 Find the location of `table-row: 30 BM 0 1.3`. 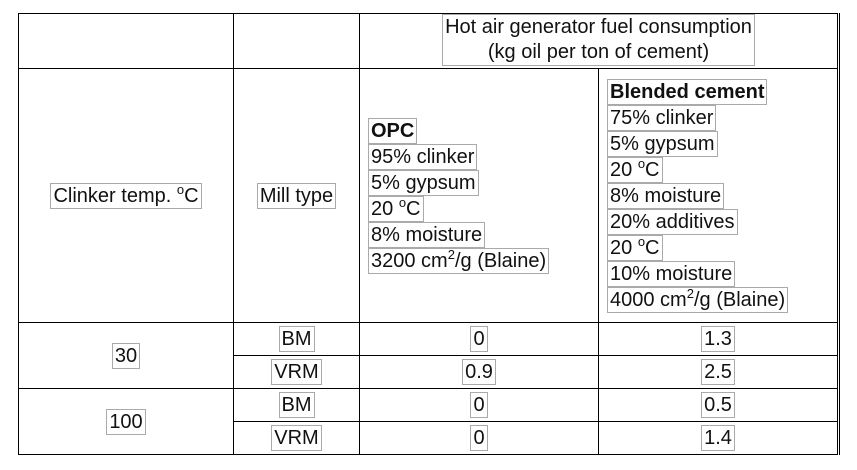

table-row: 30 BM 0 1.3 is located at coordinates (428, 355).